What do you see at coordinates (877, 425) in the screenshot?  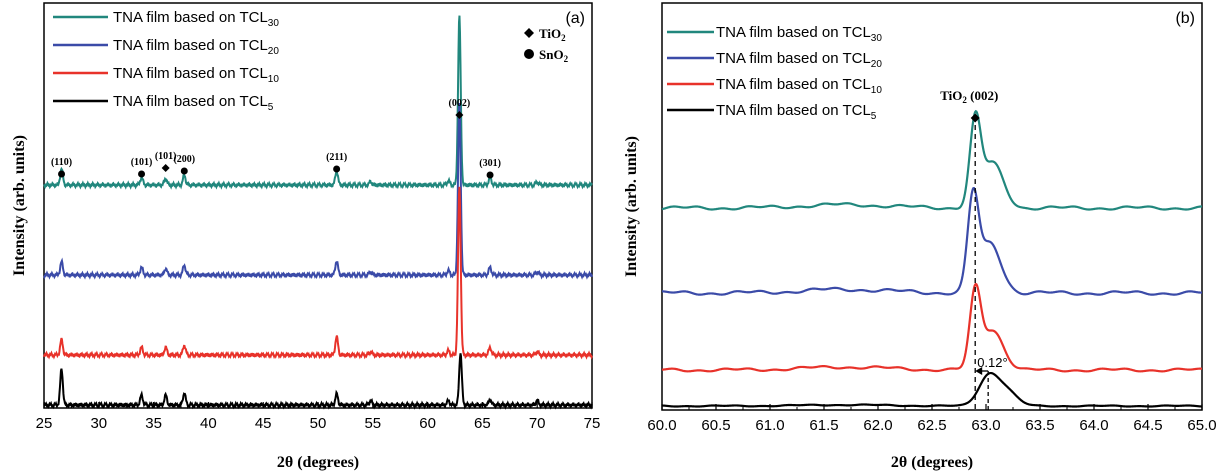 I see `x-tick-label: 62.0` at bounding box center [877, 425].